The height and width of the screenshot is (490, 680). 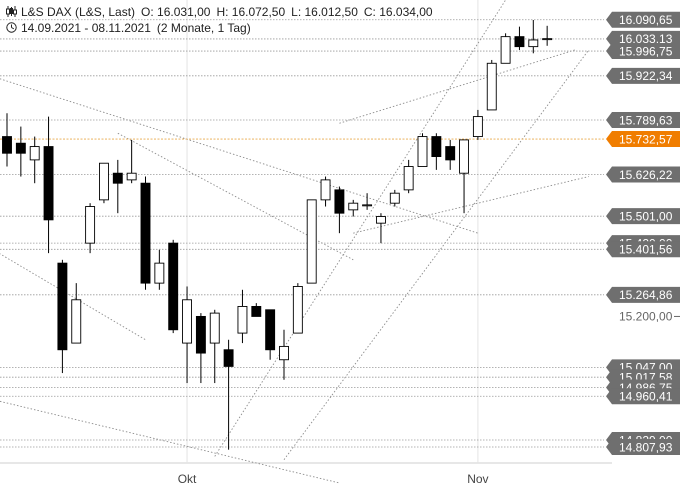 I want to click on price-level-label: 16.090,65, so click(x=643, y=19).